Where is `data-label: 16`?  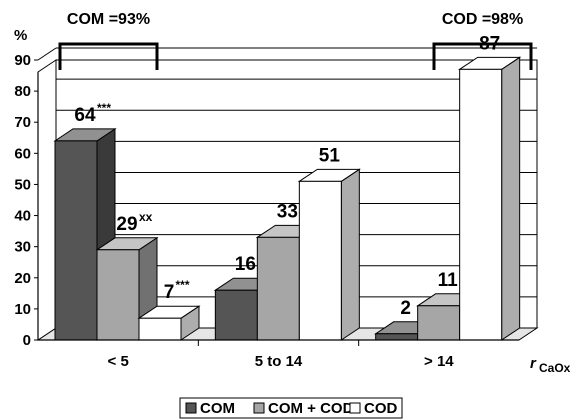
data-label: 16 is located at coordinates (245, 264).